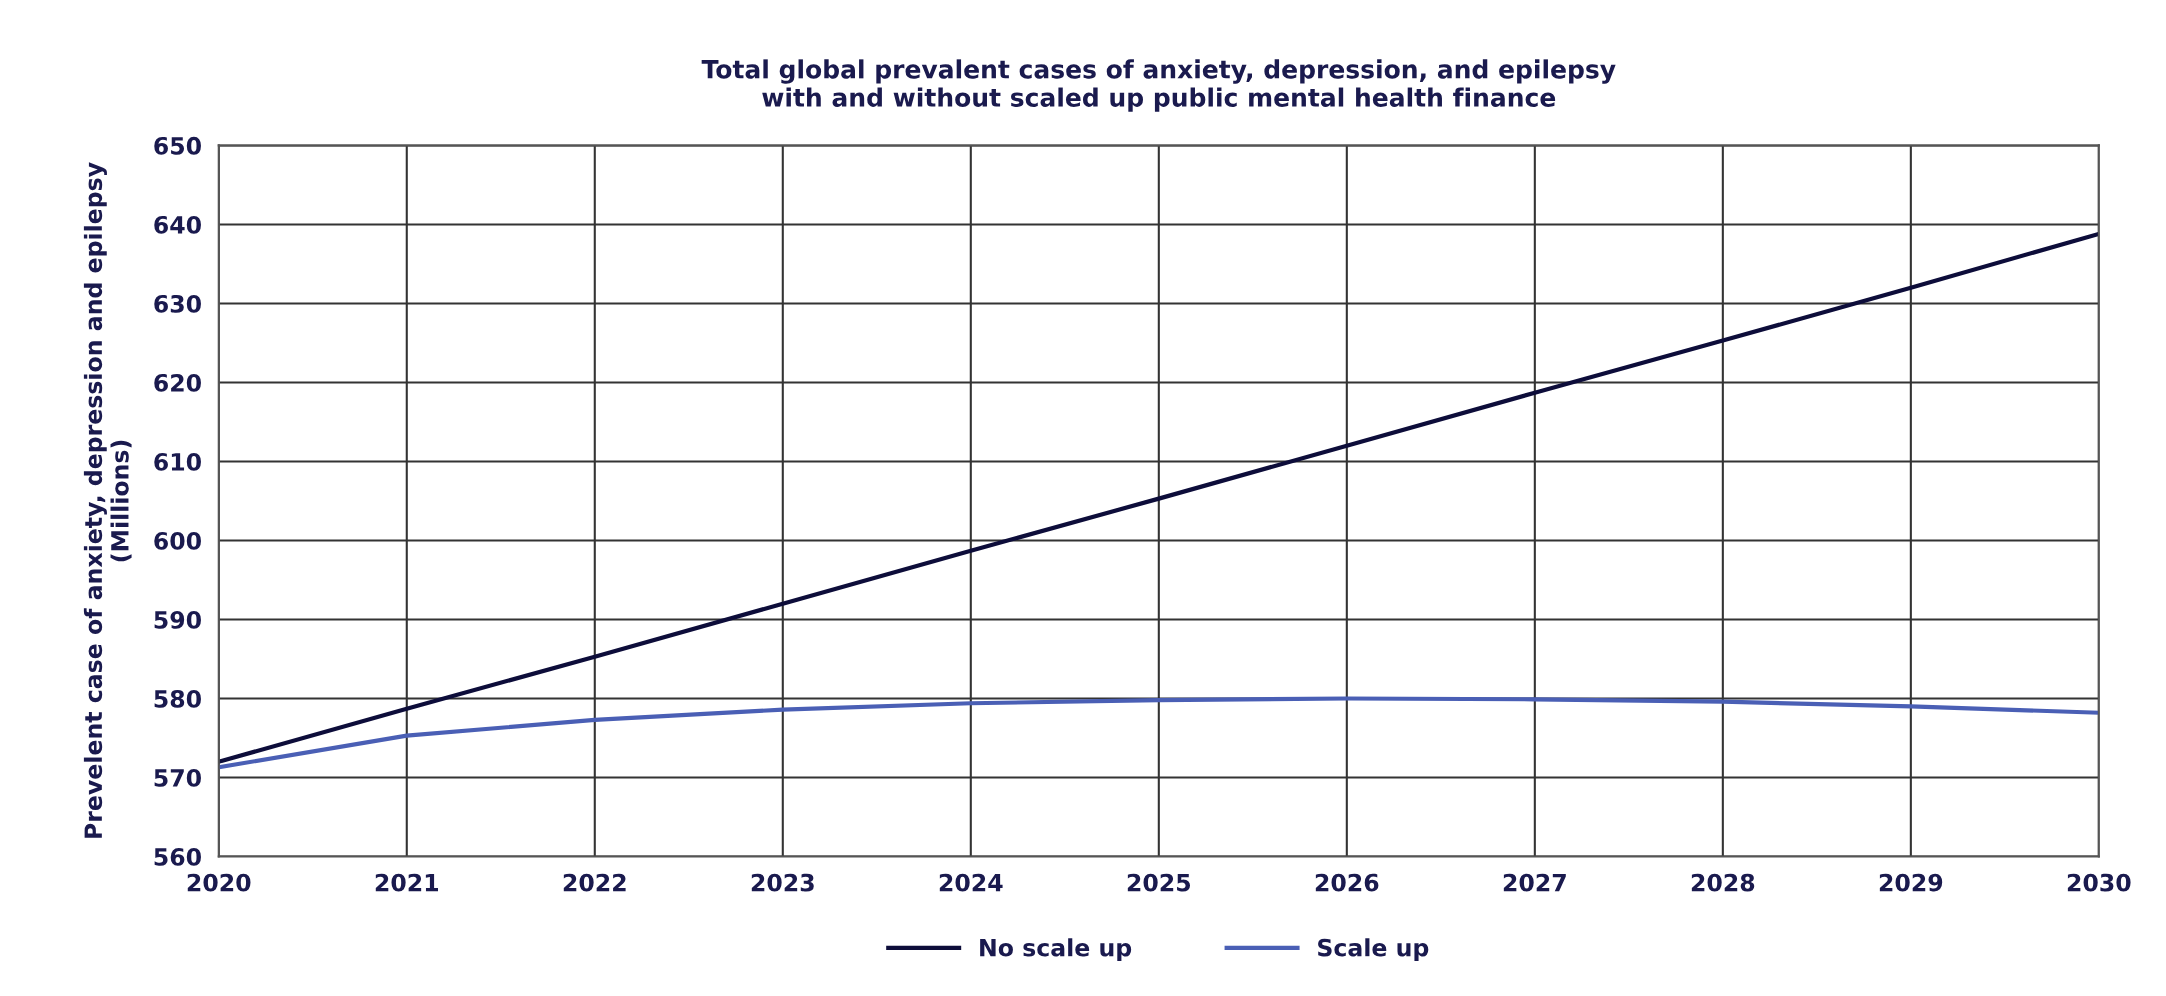 Image resolution: width=2166 pixels, height=996 pixels. What do you see at coordinates (1347, 882) in the screenshot?
I see `x-tick-label: 2026` at bounding box center [1347, 882].